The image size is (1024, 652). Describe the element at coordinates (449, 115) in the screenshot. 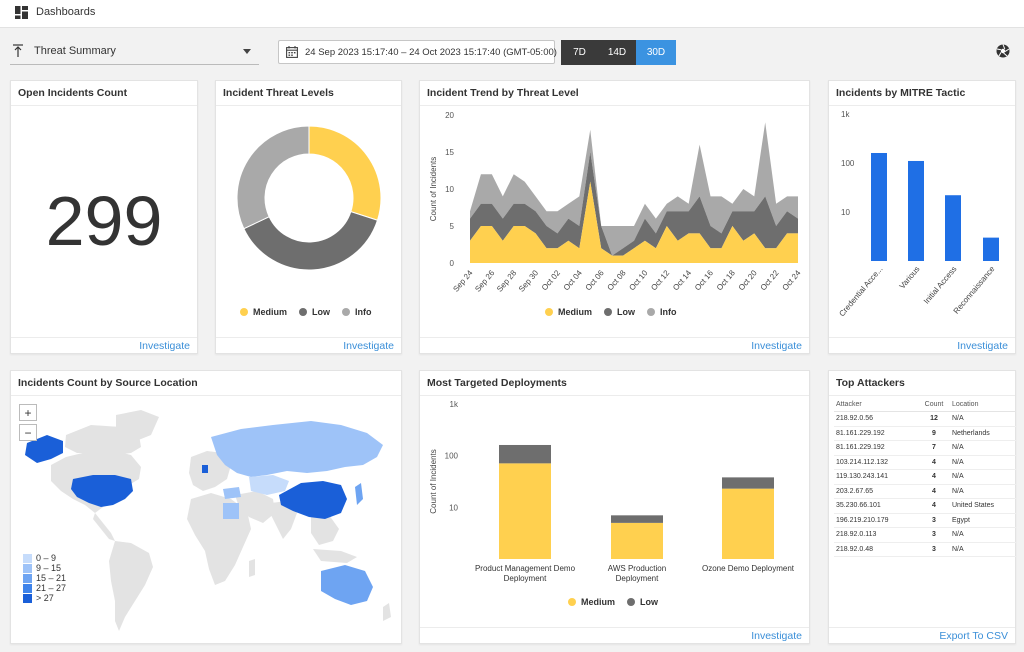

I see `y-tick-label: 20` at that location.